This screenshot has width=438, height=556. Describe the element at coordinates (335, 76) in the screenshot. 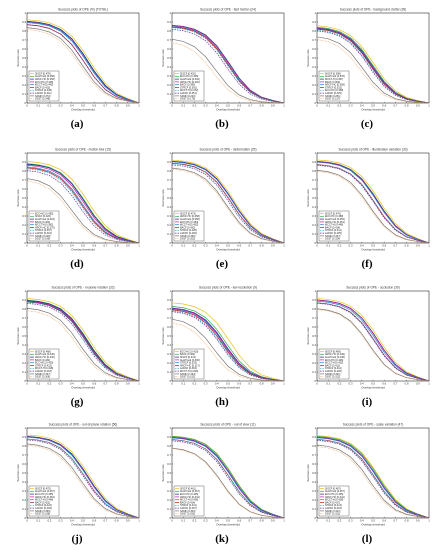

I see `legend-entry: AutoTrack [0.378]` at that location.